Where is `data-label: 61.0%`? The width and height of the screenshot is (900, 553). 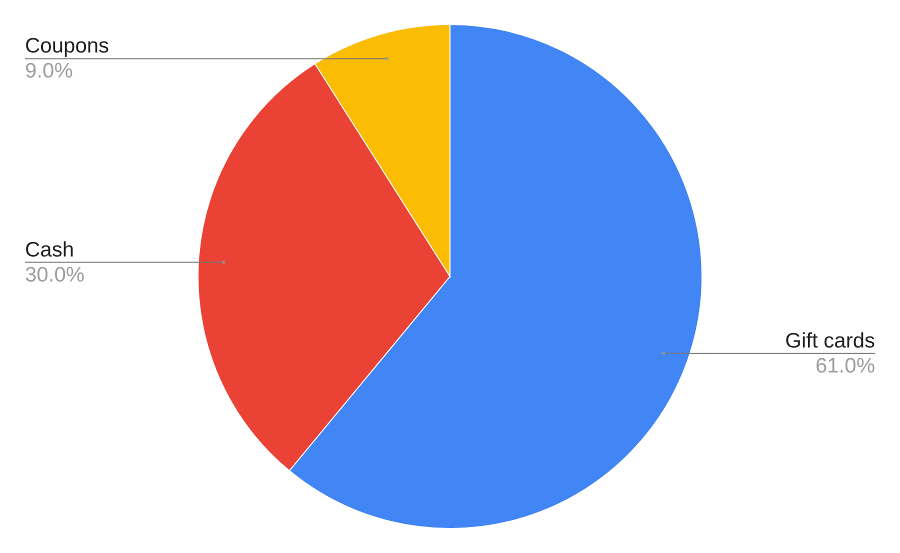
data-label: 61.0% is located at coordinates (845, 366).